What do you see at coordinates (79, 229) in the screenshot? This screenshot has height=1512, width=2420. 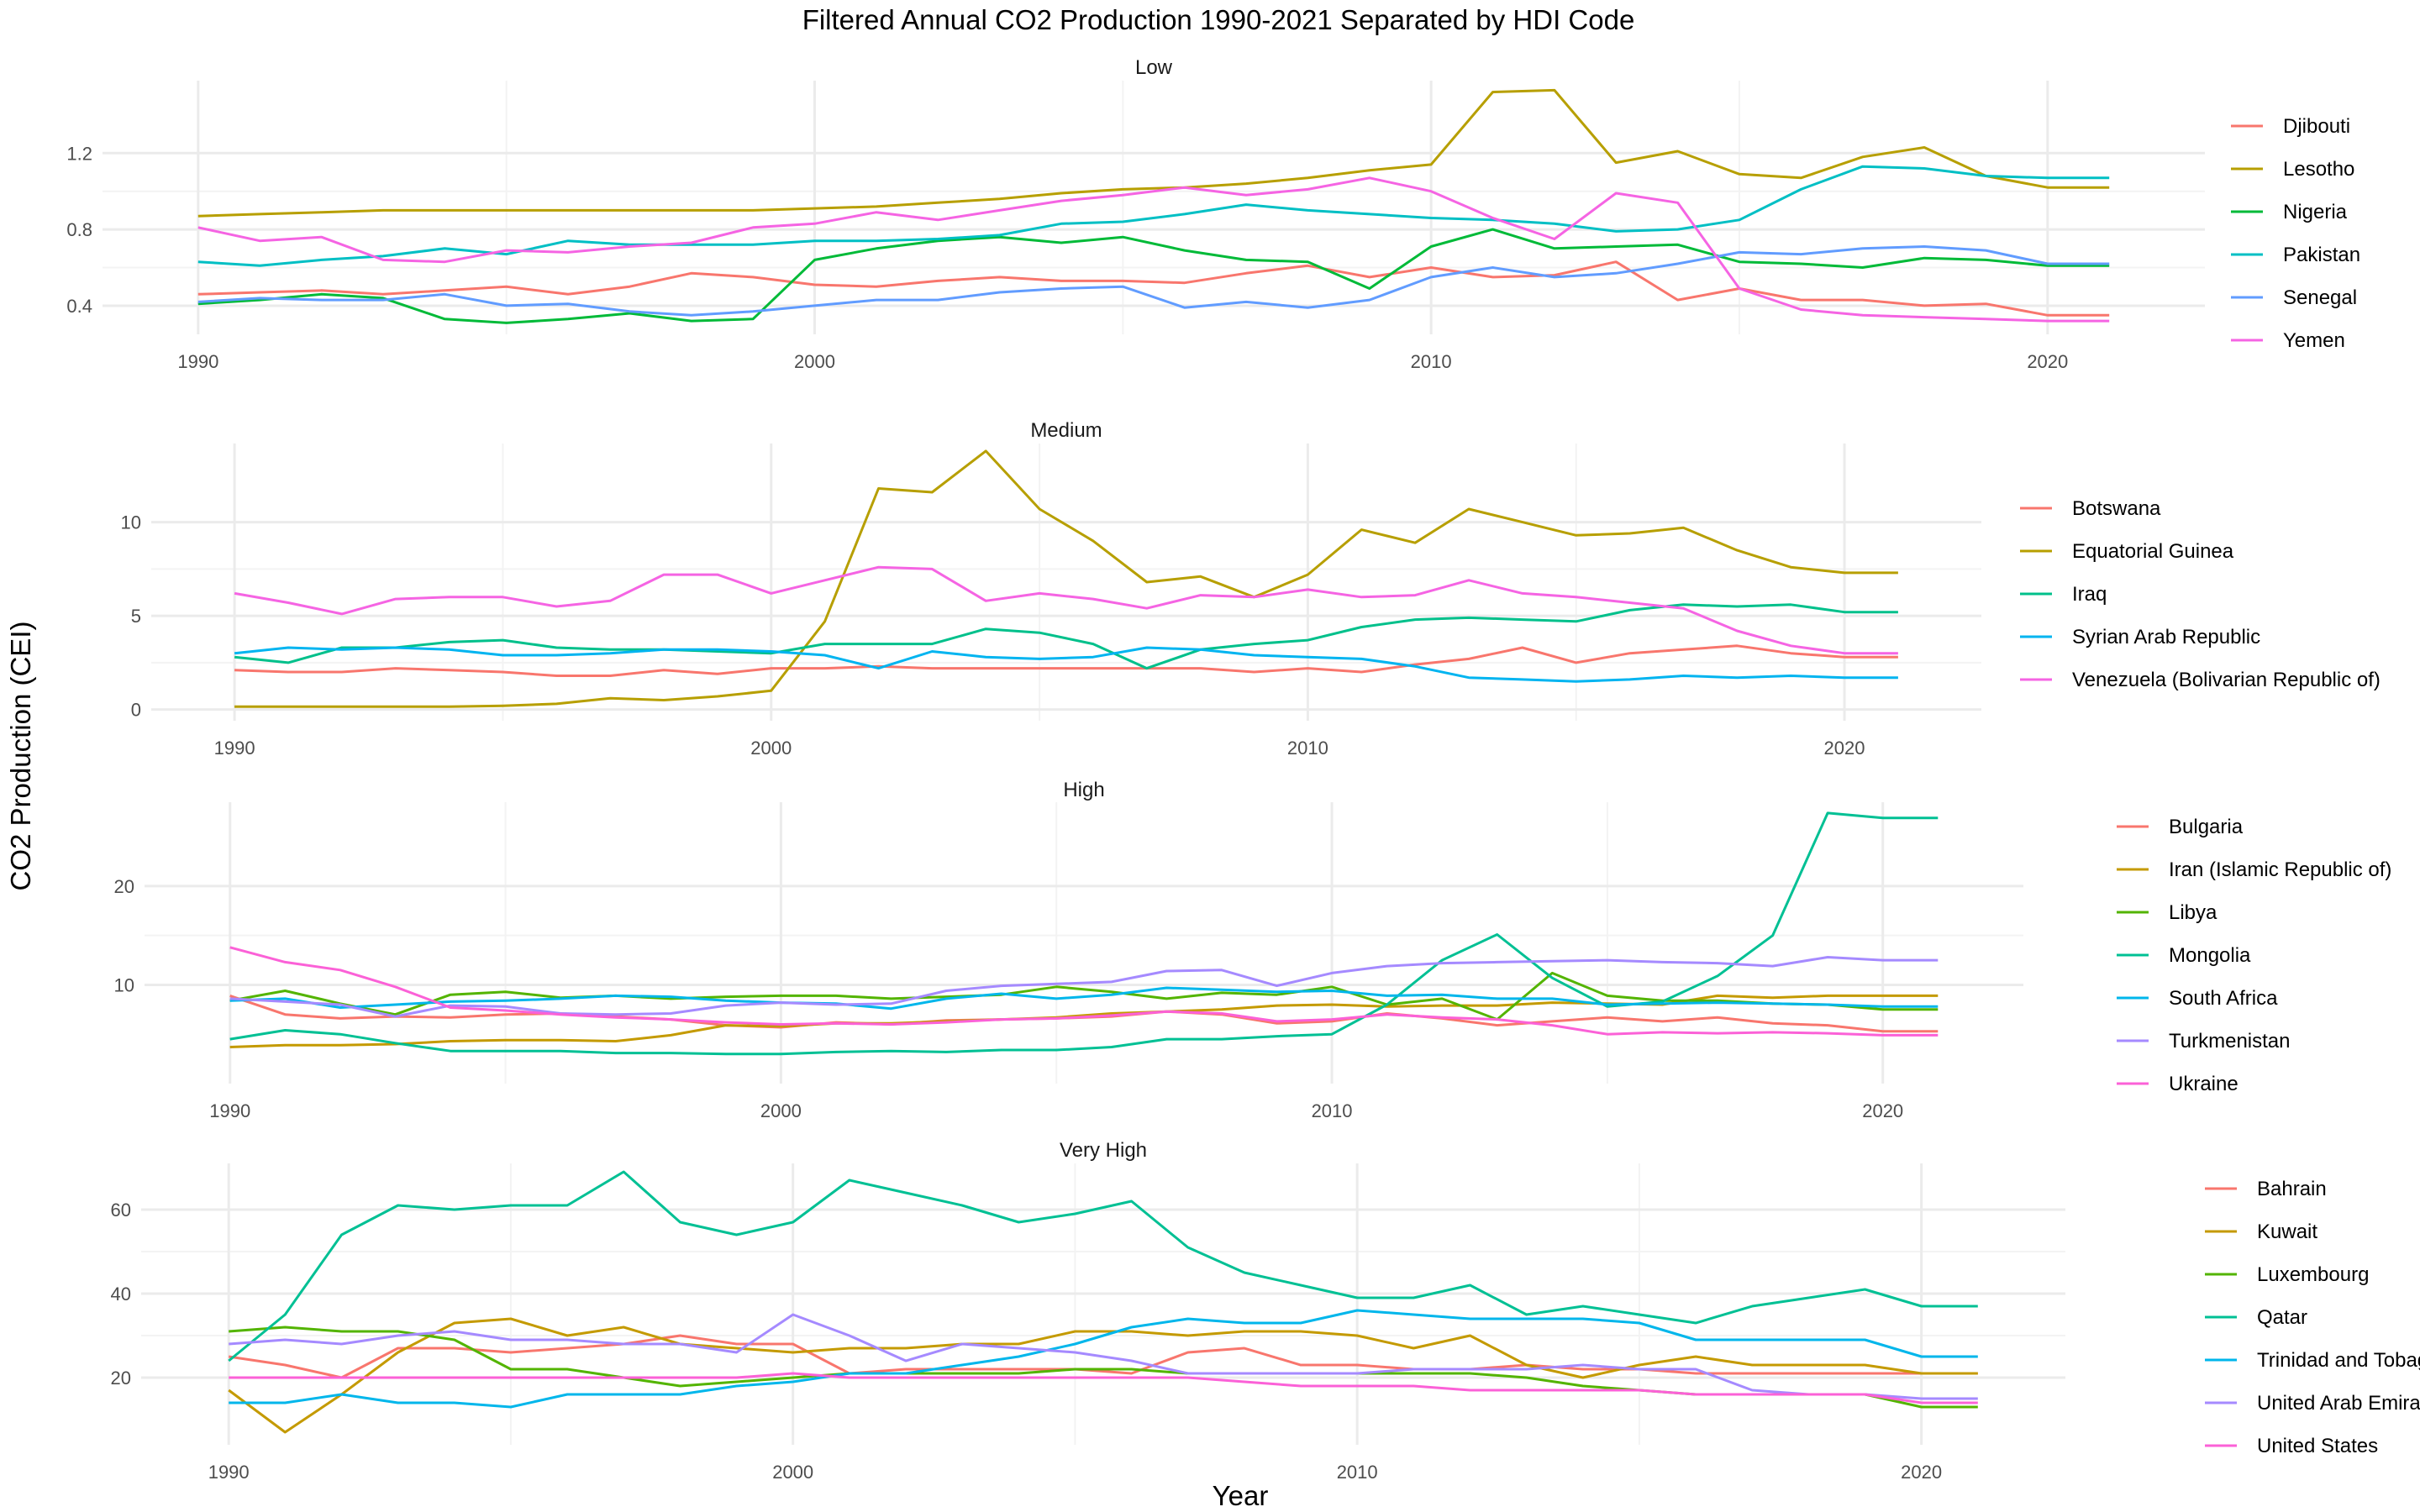 I see `y-tick-label: 0.8` at bounding box center [79, 229].